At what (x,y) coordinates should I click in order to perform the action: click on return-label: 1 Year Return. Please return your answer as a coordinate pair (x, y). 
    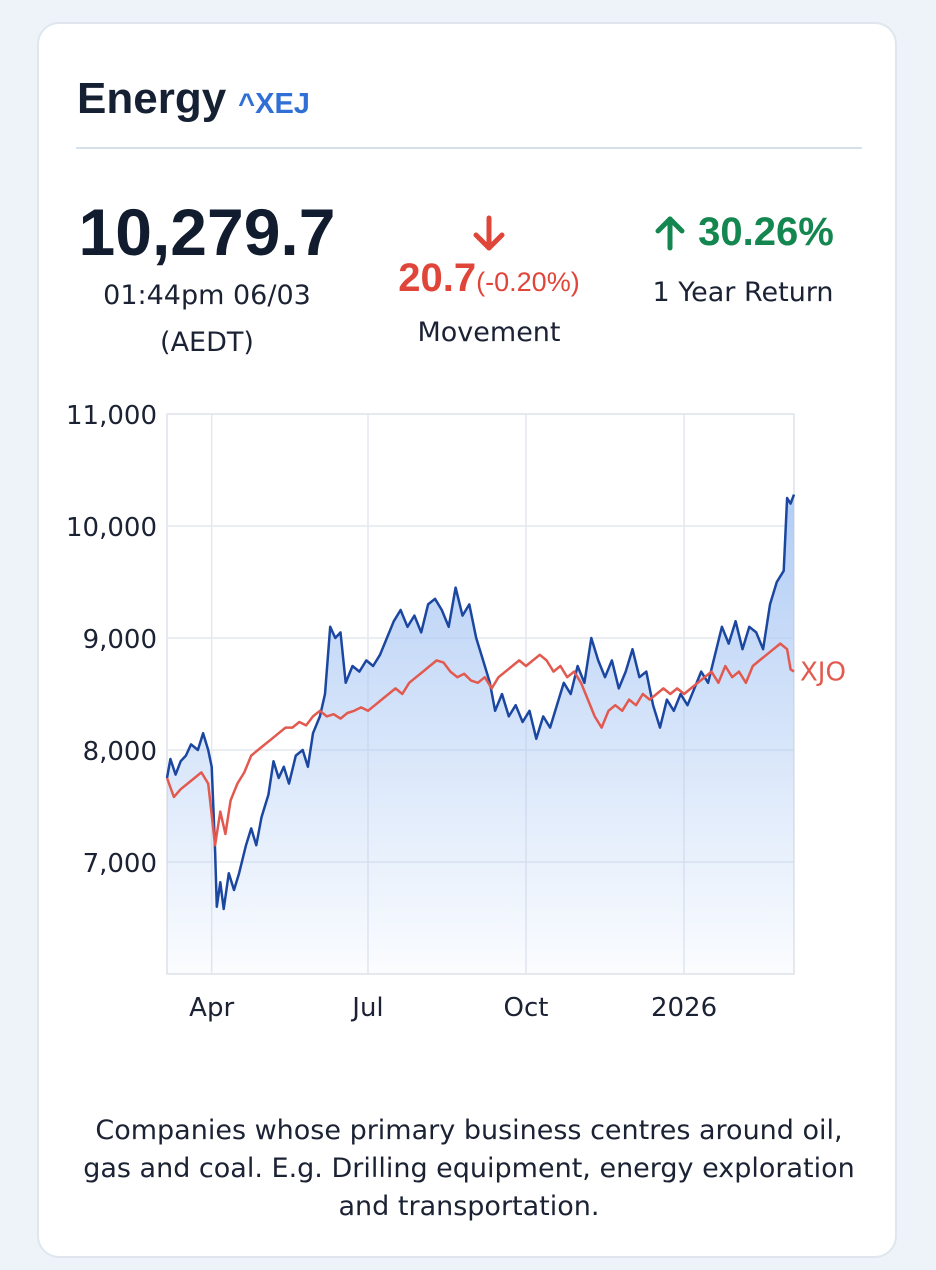
    Looking at the image, I should click on (743, 292).